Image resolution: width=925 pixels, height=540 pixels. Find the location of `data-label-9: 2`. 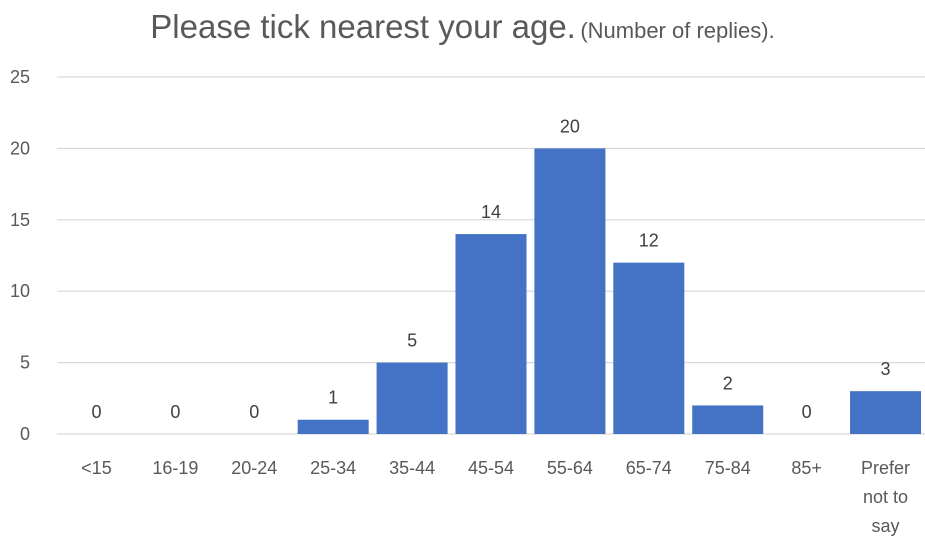

data-label-9: 2 is located at coordinates (728, 383).